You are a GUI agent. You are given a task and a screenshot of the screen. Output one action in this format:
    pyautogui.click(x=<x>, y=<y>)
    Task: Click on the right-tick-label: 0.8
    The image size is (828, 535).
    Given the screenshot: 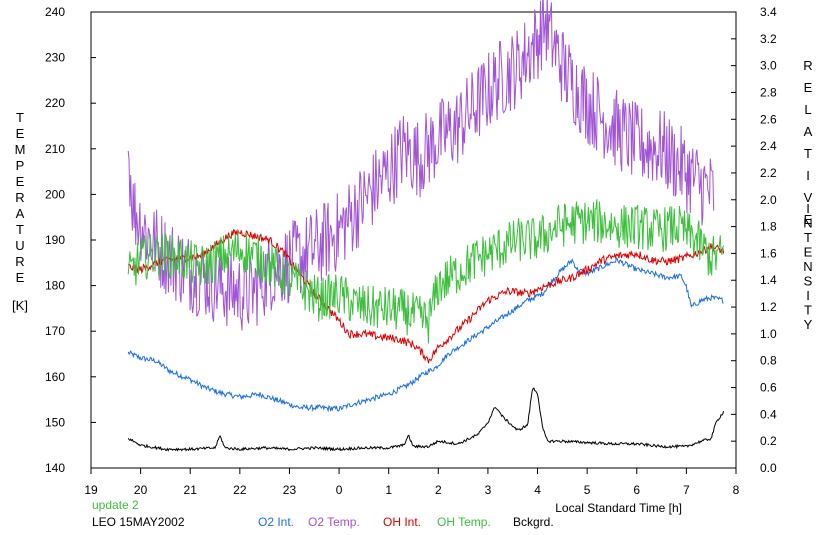 What is the action you would take?
    pyautogui.click(x=768, y=361)
    